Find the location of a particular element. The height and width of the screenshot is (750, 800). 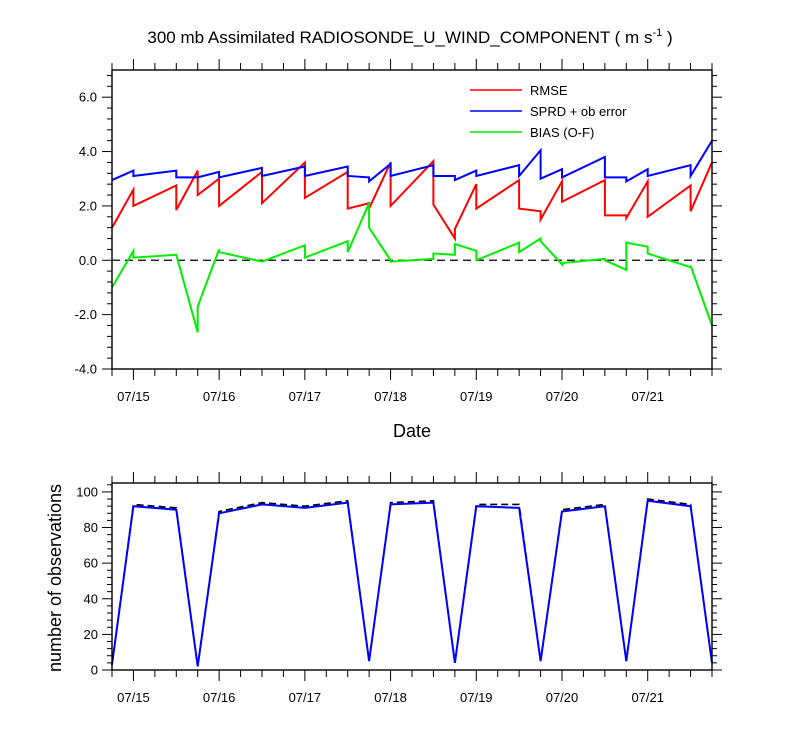

top-y-tick-label: 0.0 is located at coordinates (88, 260).